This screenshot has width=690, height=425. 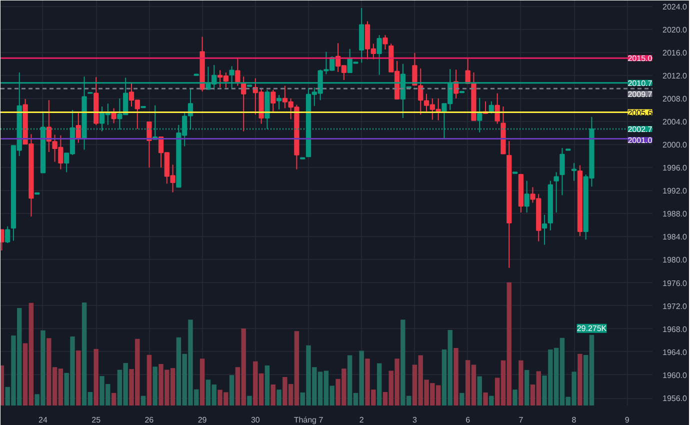 I want to click on x-tick-label: 30, so click(x=255, y=420).